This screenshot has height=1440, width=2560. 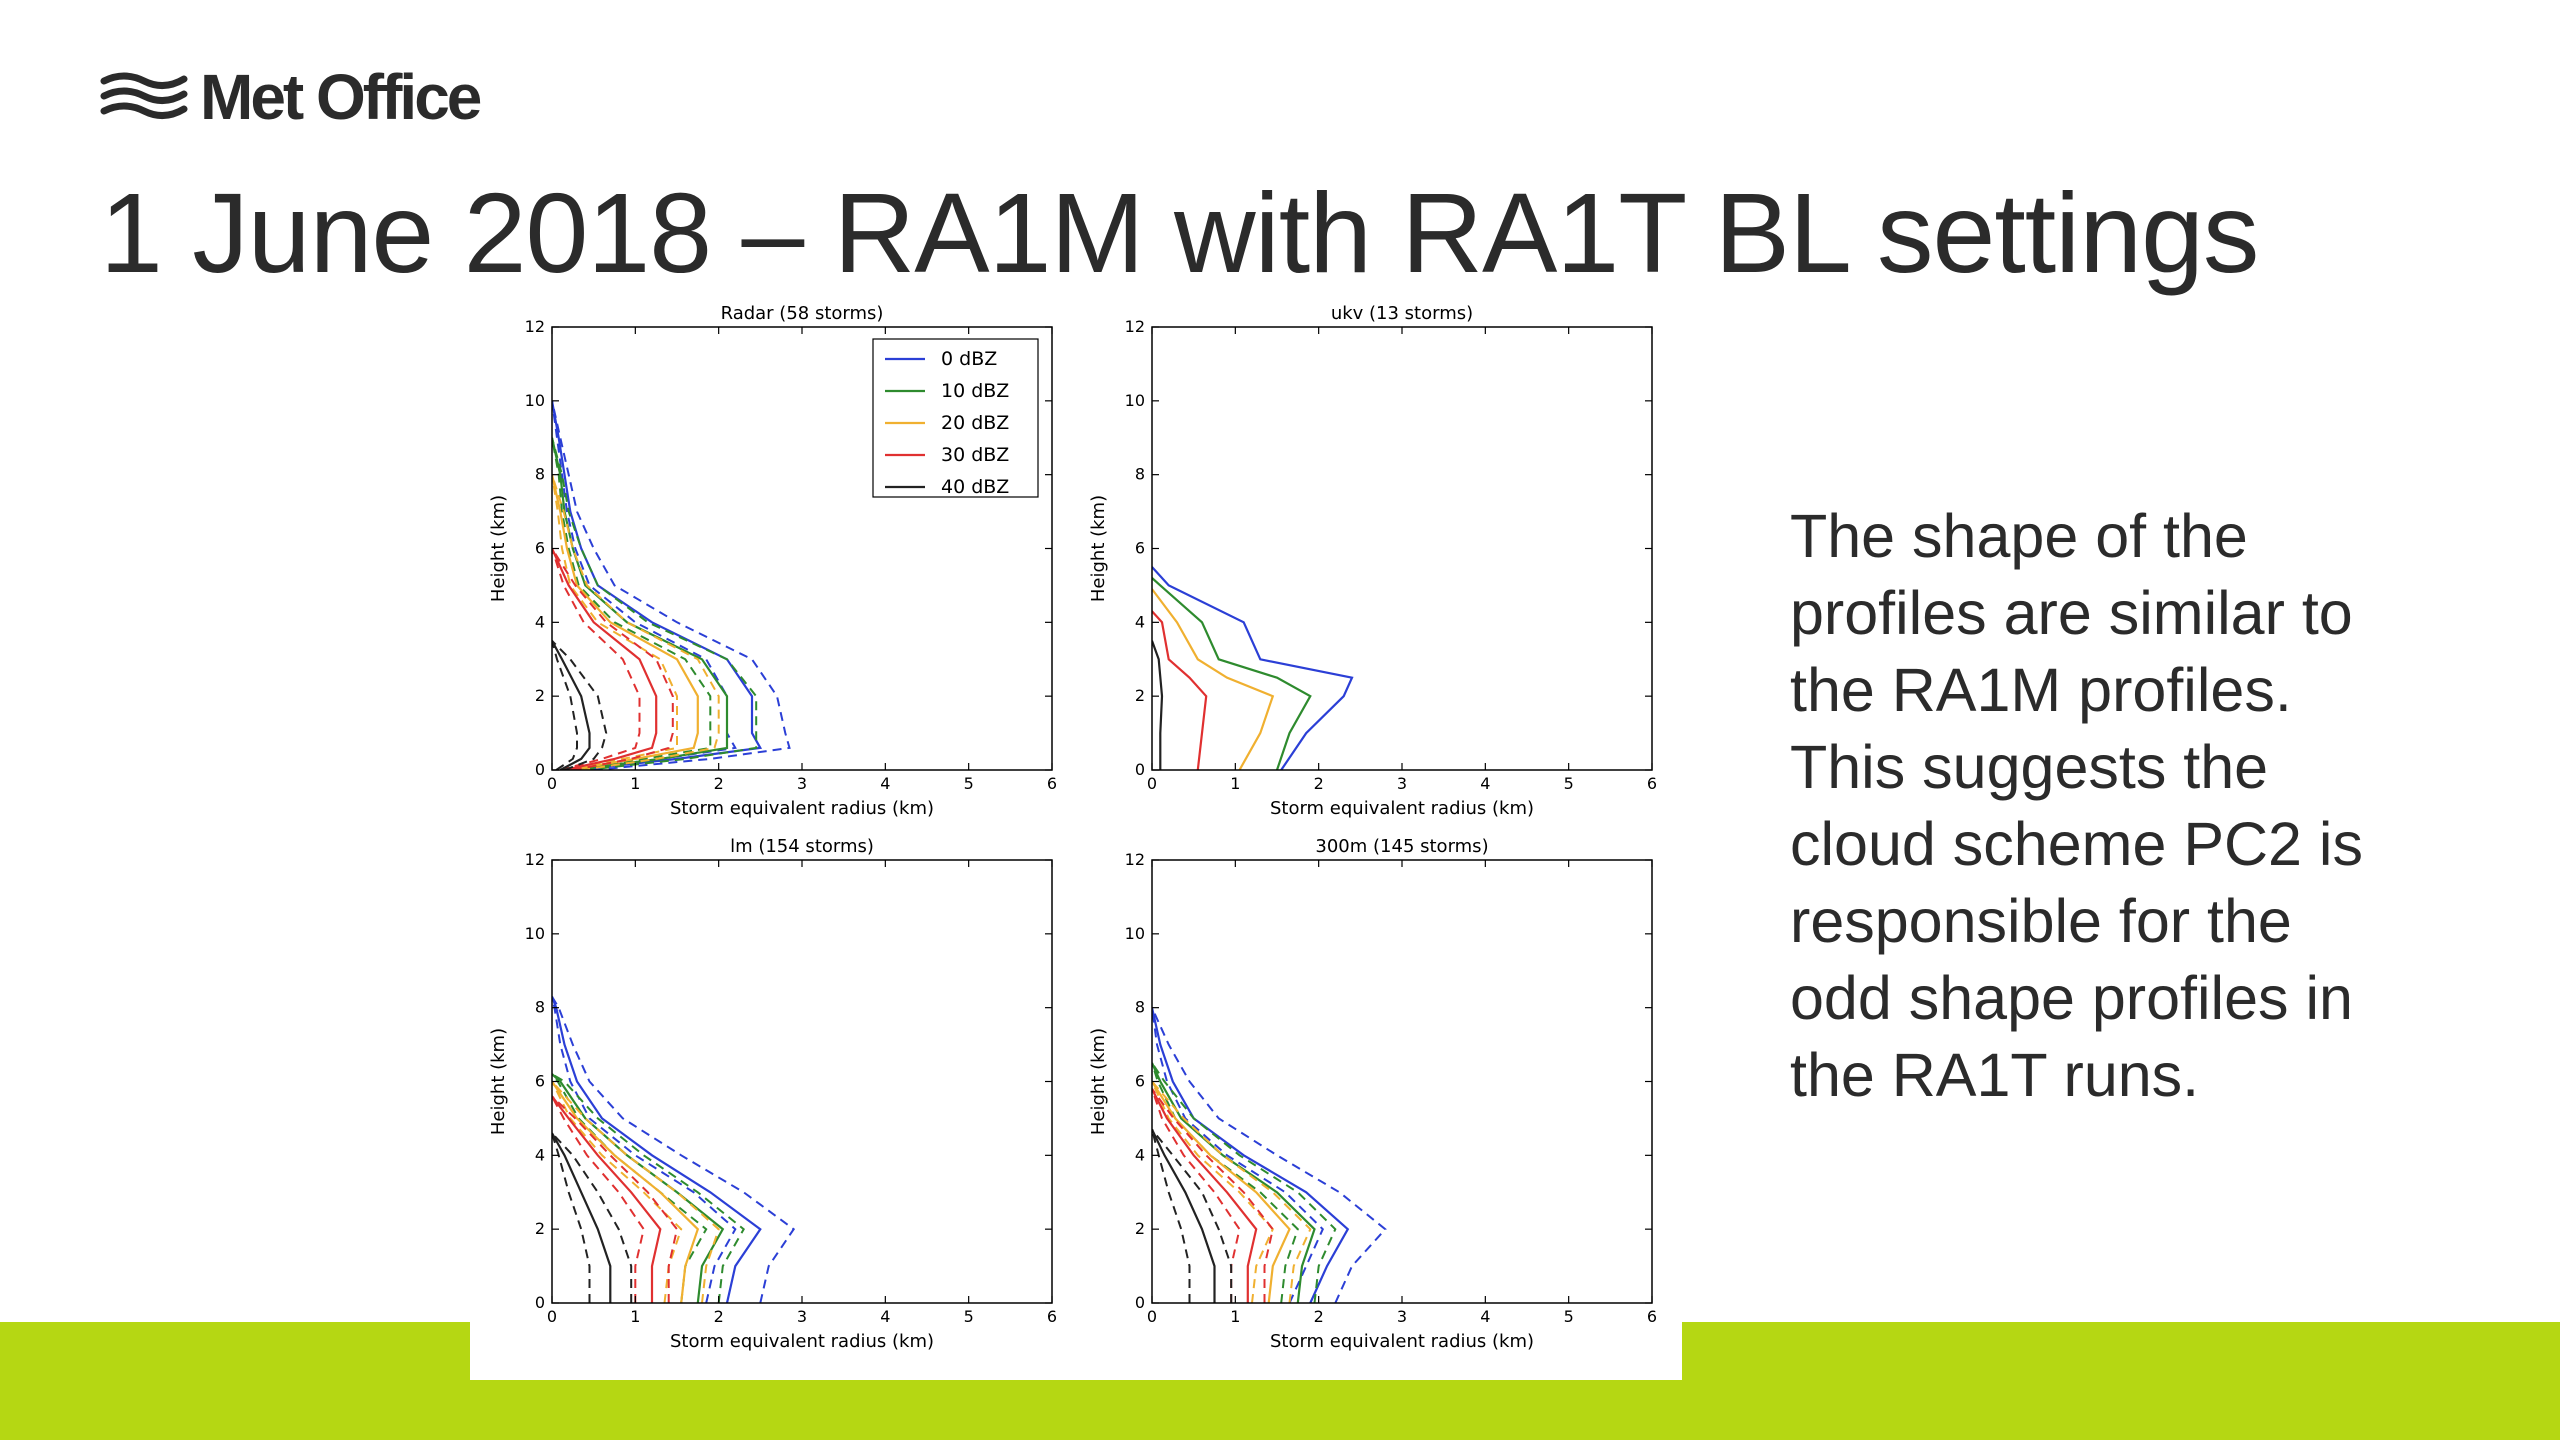 I want to click on legend-entry: 30 dBZ, so click(x=975, y=455).